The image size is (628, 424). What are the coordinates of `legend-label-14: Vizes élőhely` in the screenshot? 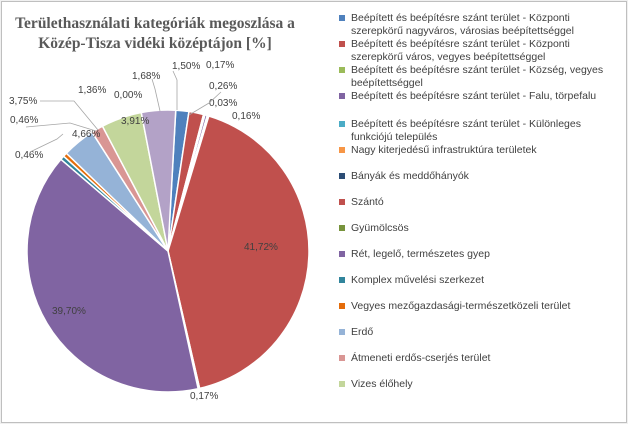 It's located at (382, 384).